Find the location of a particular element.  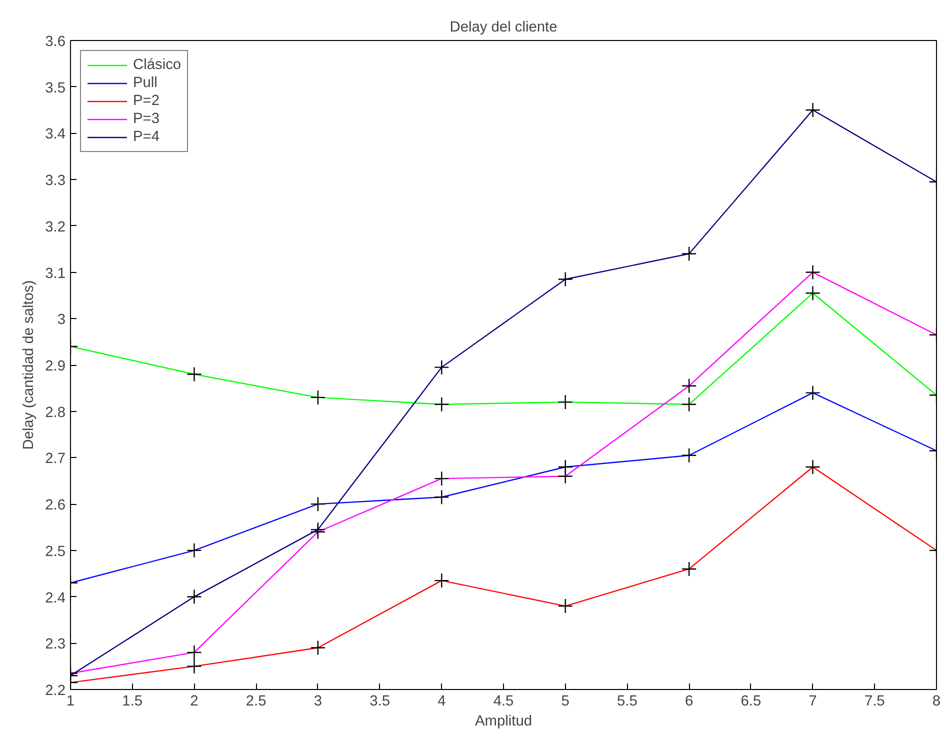

y-tick-label: 3.4 is located at coordinates (55, 134).